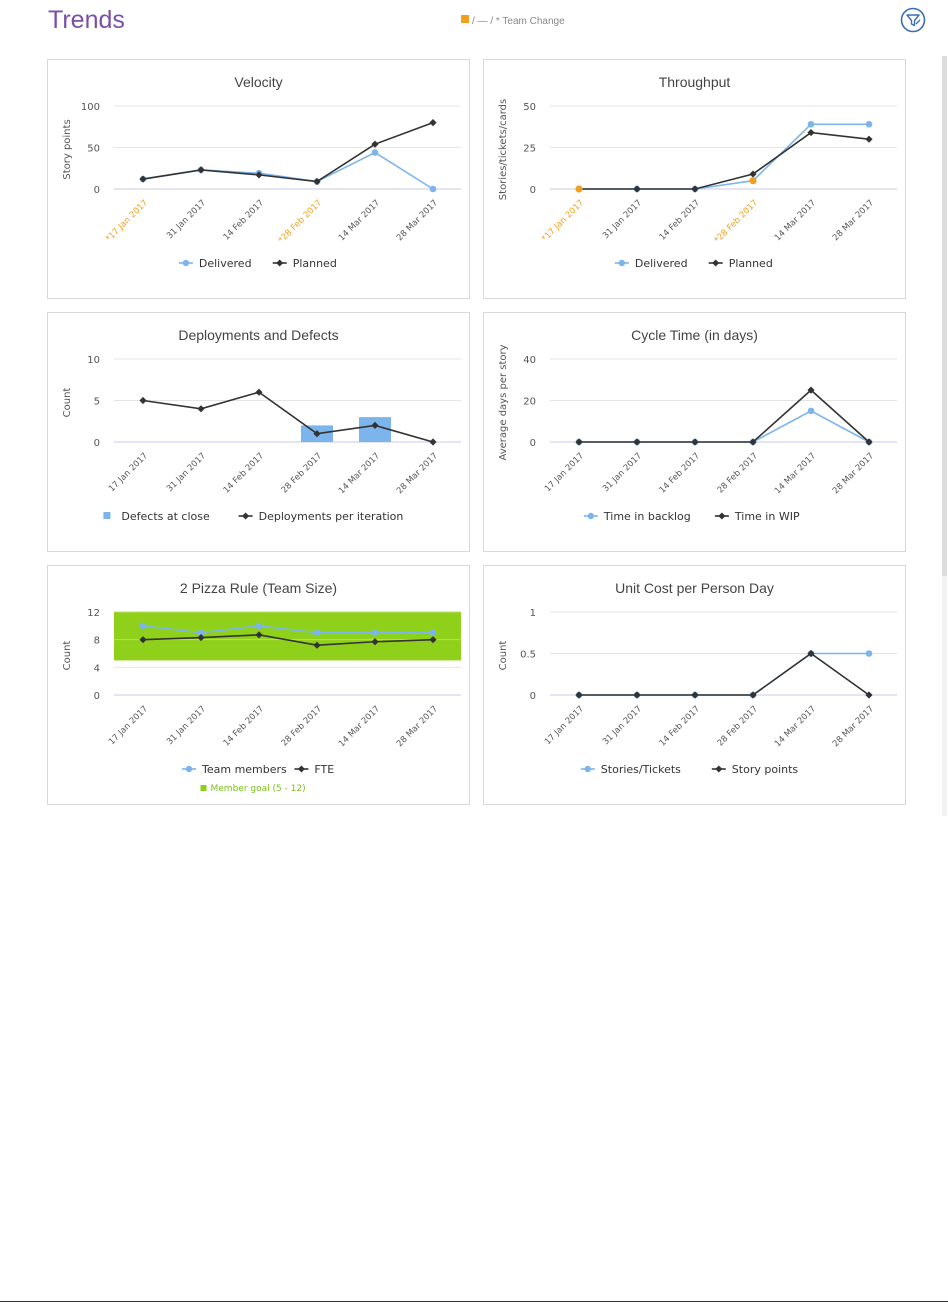 The width and height of the screenshot is (948, 1304). What do you see at coordinates (661, 263) in the screenshot?
I see `legend-label: Delivered` at bounding box center [661, 263].